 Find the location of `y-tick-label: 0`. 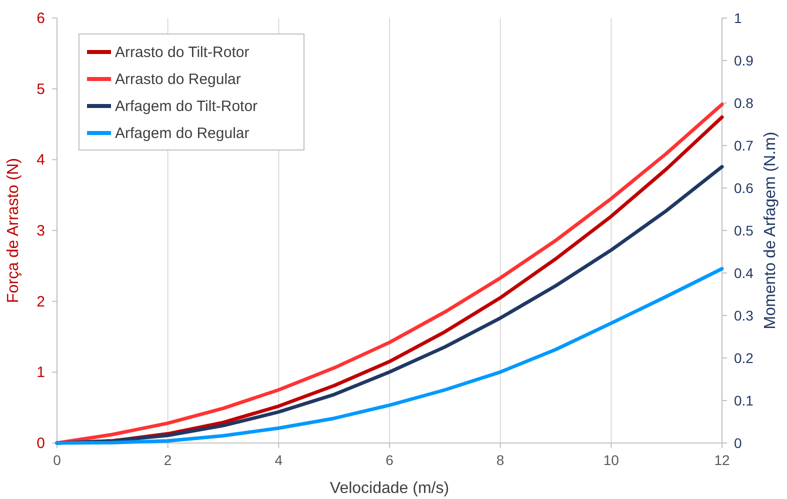

y-tick-label: 0 is located at coordinates (40, 443).